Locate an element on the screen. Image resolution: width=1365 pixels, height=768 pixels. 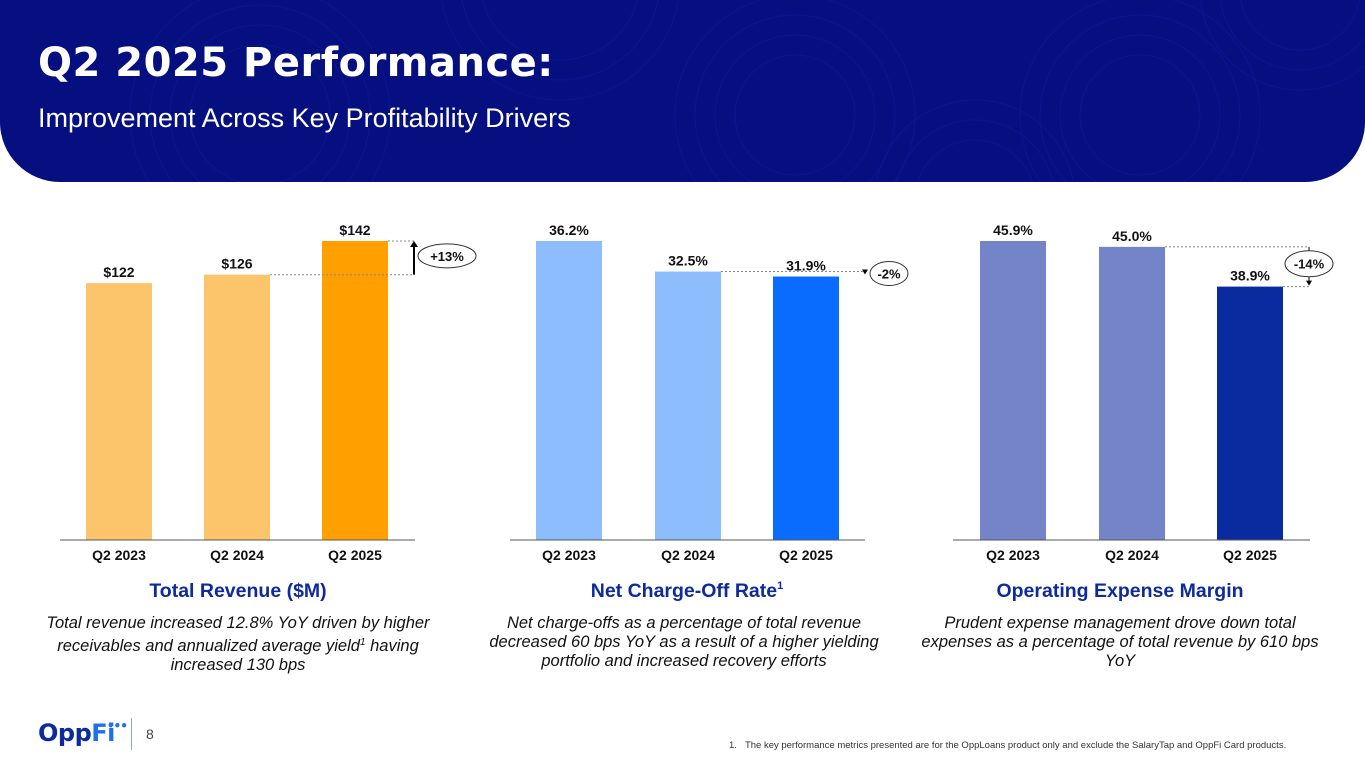
chart-title-text: Total Revenue ($M) is located at coordinates (238, 591).